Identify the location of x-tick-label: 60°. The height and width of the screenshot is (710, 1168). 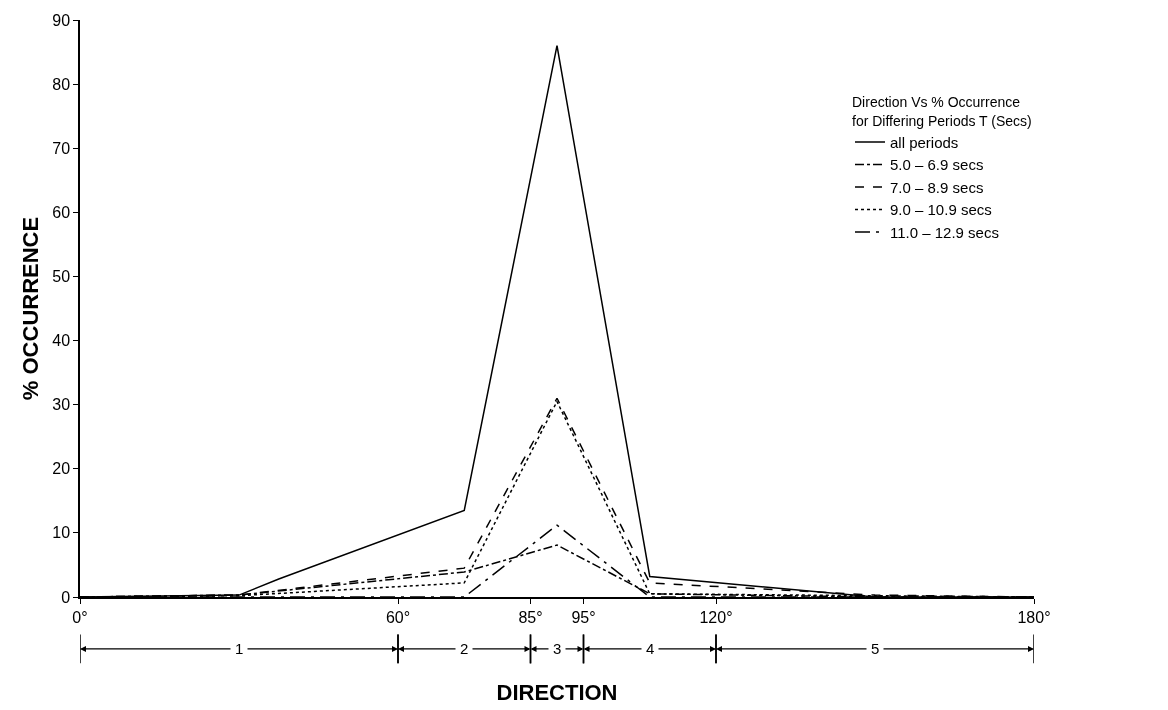
(398, 617).